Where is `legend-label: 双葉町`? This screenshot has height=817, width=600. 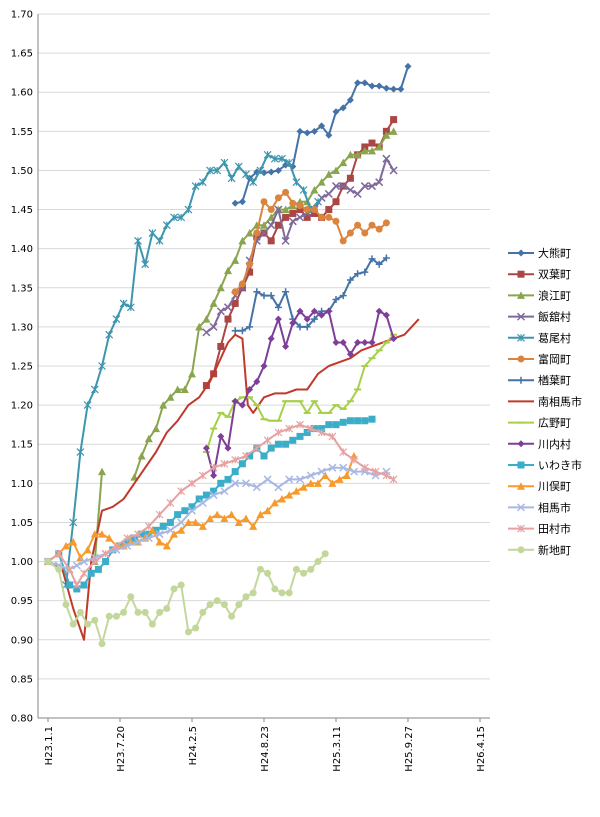 legend-label: 双葉町 is located at coordinates (554, 274).